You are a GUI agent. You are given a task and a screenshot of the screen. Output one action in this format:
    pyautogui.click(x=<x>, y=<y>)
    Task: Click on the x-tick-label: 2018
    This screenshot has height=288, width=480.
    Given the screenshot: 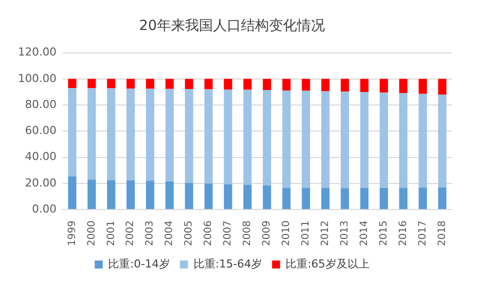 What is the action you would take?
    pyautogui.click(x=442, y=233)
    